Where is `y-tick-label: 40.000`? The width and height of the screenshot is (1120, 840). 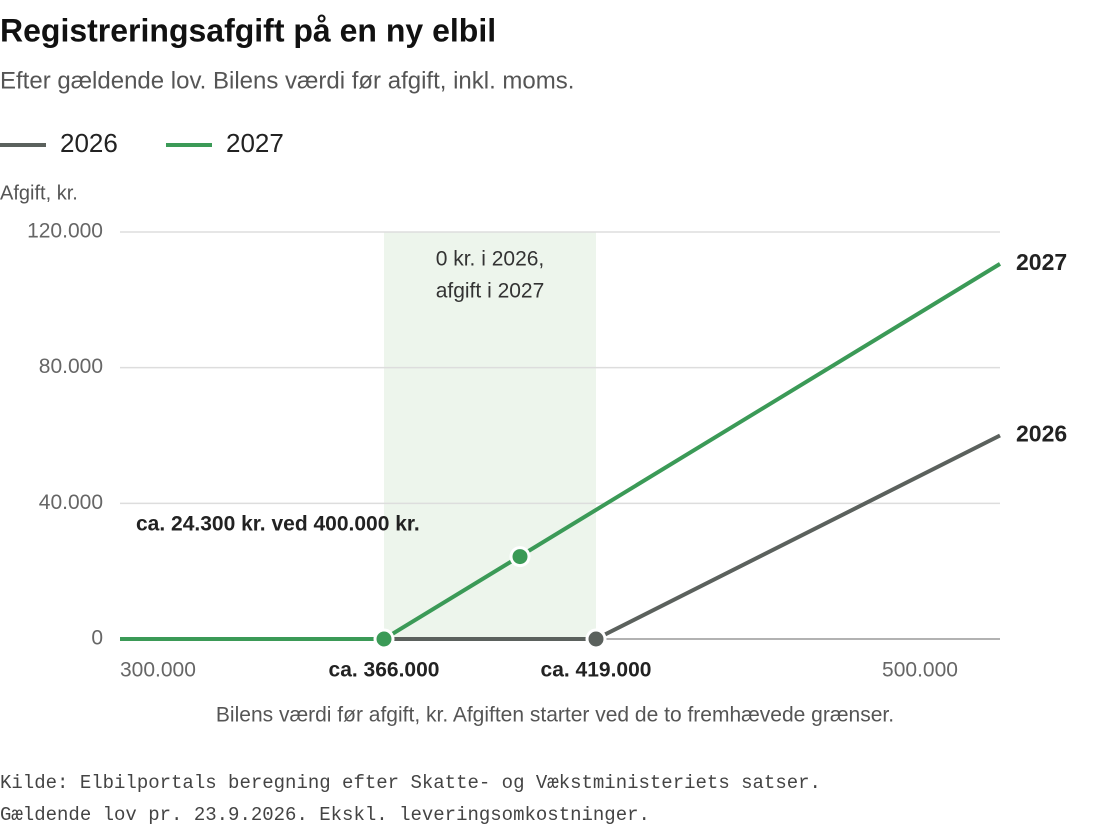 y-tick-label: 40.000 is located at coordinates (71, 502).